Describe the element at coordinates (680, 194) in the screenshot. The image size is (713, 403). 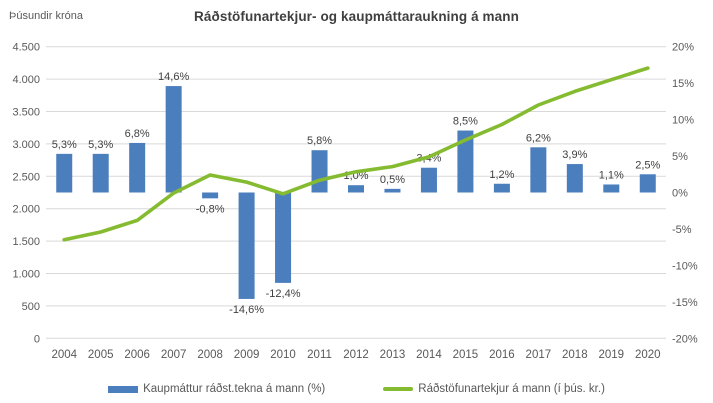
I see `right-axis-tick-label: 0%` at that location.